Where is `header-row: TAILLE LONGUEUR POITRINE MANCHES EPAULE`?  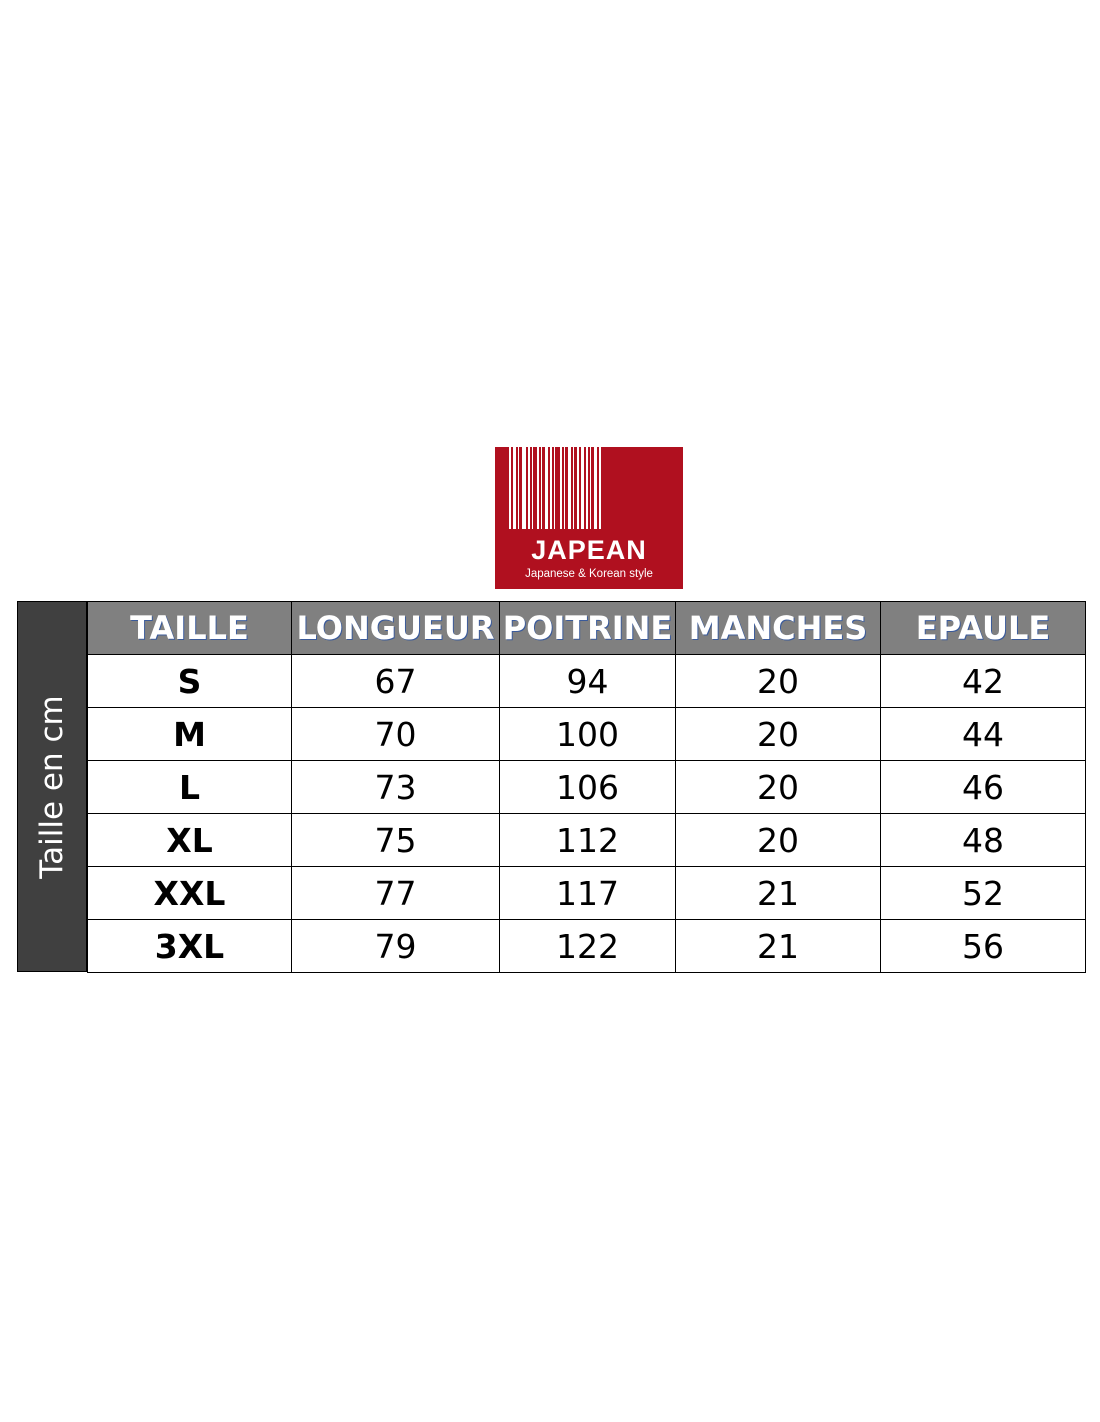 header-row: TAILLE LONGUEUR POITRINE MANCHES EPAULE is located at coordinates (586, 628).